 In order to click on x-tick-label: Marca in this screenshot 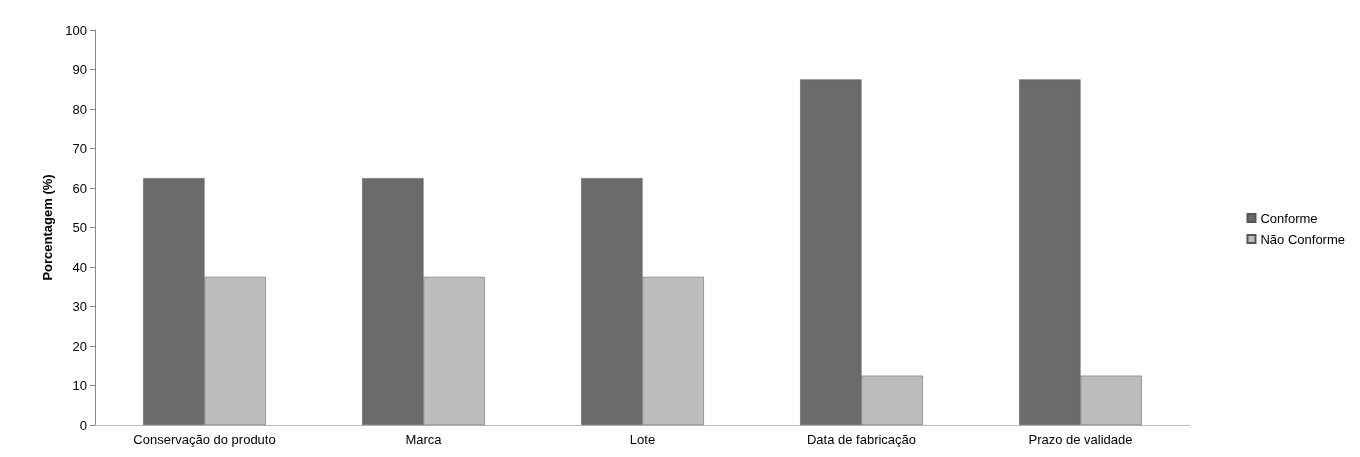, I will do `click(424, 439)`.